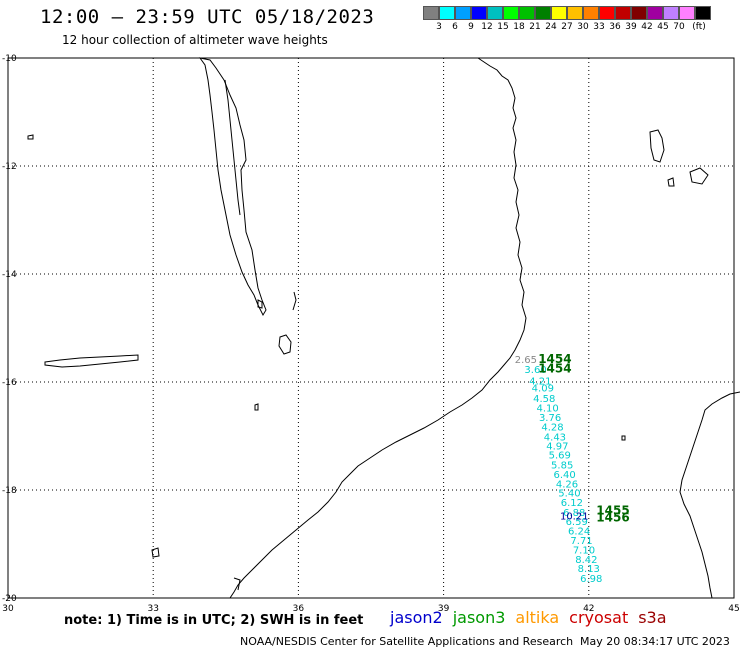  I want to click on wave-height-label: 3.76, so click(550, 418).